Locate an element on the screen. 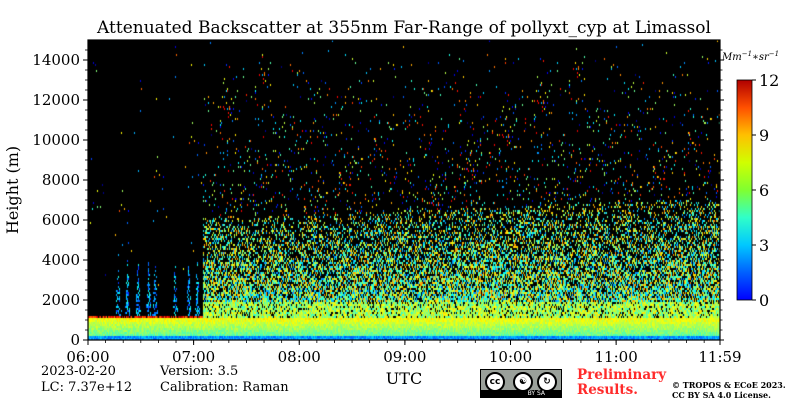 This screenshot has height=400, width=800. lidar-constant-text: LC: 7.37e+12 is located at coordinates (87, 387).